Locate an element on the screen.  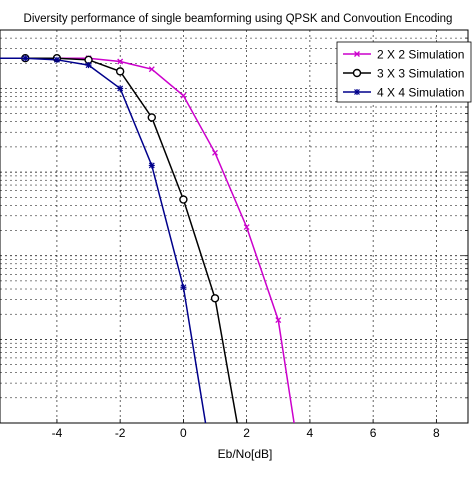
x-axis-label: Eb/No[dB] is located at coordinates (245, 454).